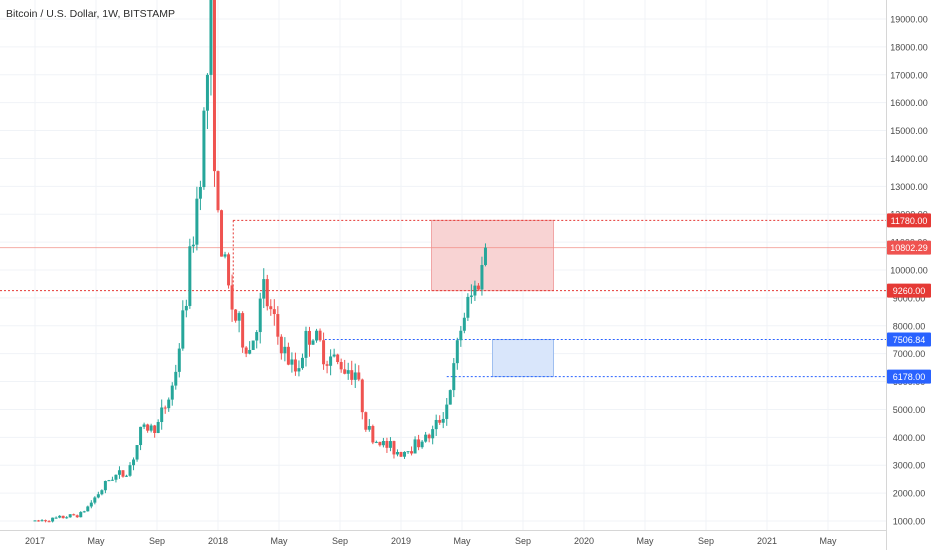  What do you see at coordinates (909, 290) in the screenshot?
I see `resistance-lower-tag-bg` at bounding box center [909, 290].